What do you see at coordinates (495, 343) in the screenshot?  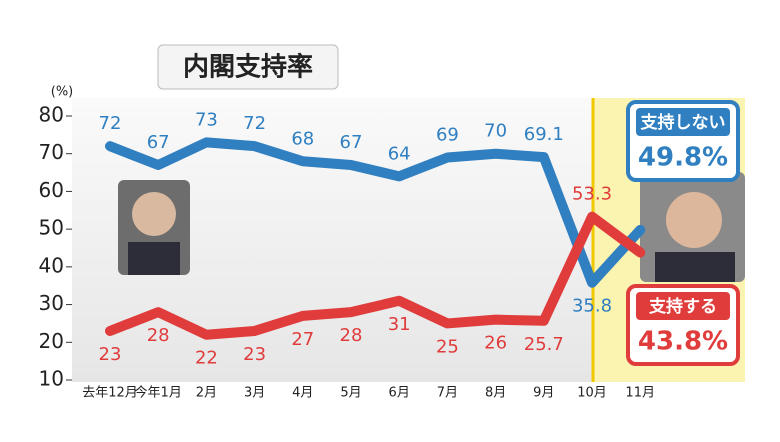 I see `data-label: 26` at bounding box center [495, 343].